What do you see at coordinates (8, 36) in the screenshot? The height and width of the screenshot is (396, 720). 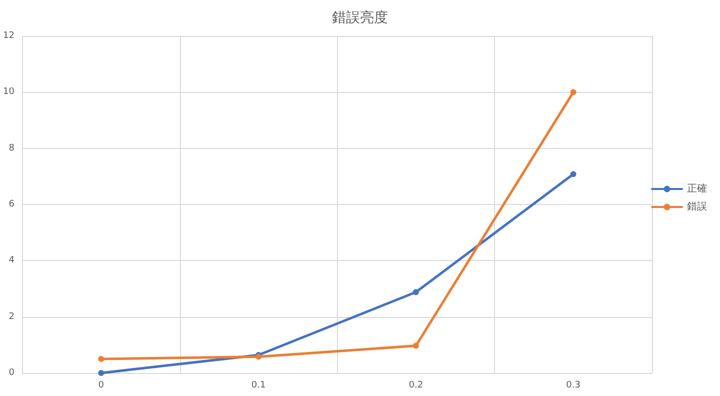 I see `y-tick-label: 12` at bounding box center [8, 36].